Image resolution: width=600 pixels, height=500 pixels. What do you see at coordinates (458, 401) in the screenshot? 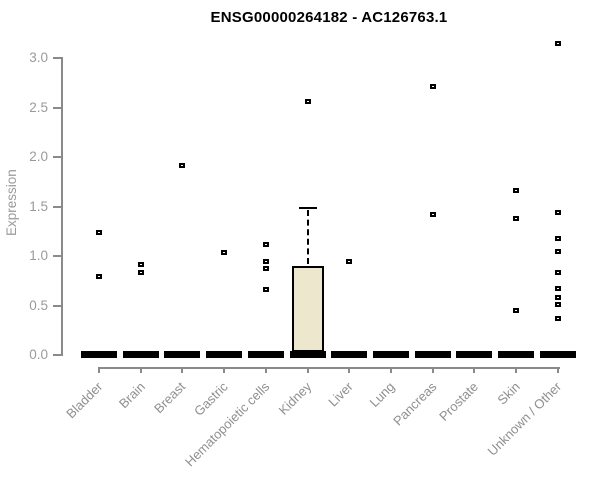
I see `x-axis-category-label: Prostate` at bounding box center [458, 401].